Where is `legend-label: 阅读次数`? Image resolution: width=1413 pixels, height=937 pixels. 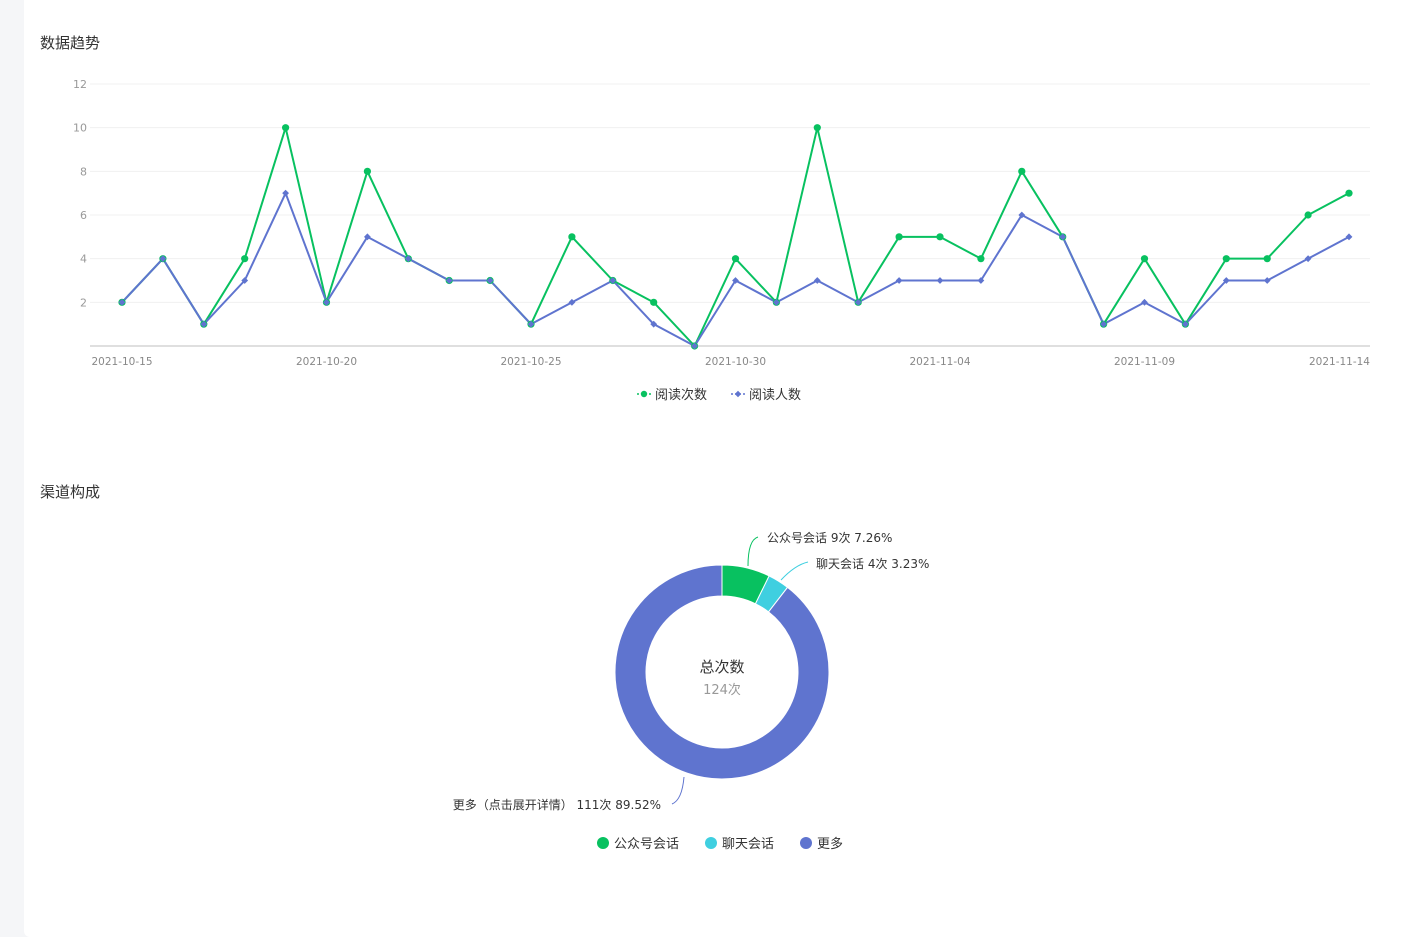
legend-label: 阅读次数 is located at coordinates (681, 395).